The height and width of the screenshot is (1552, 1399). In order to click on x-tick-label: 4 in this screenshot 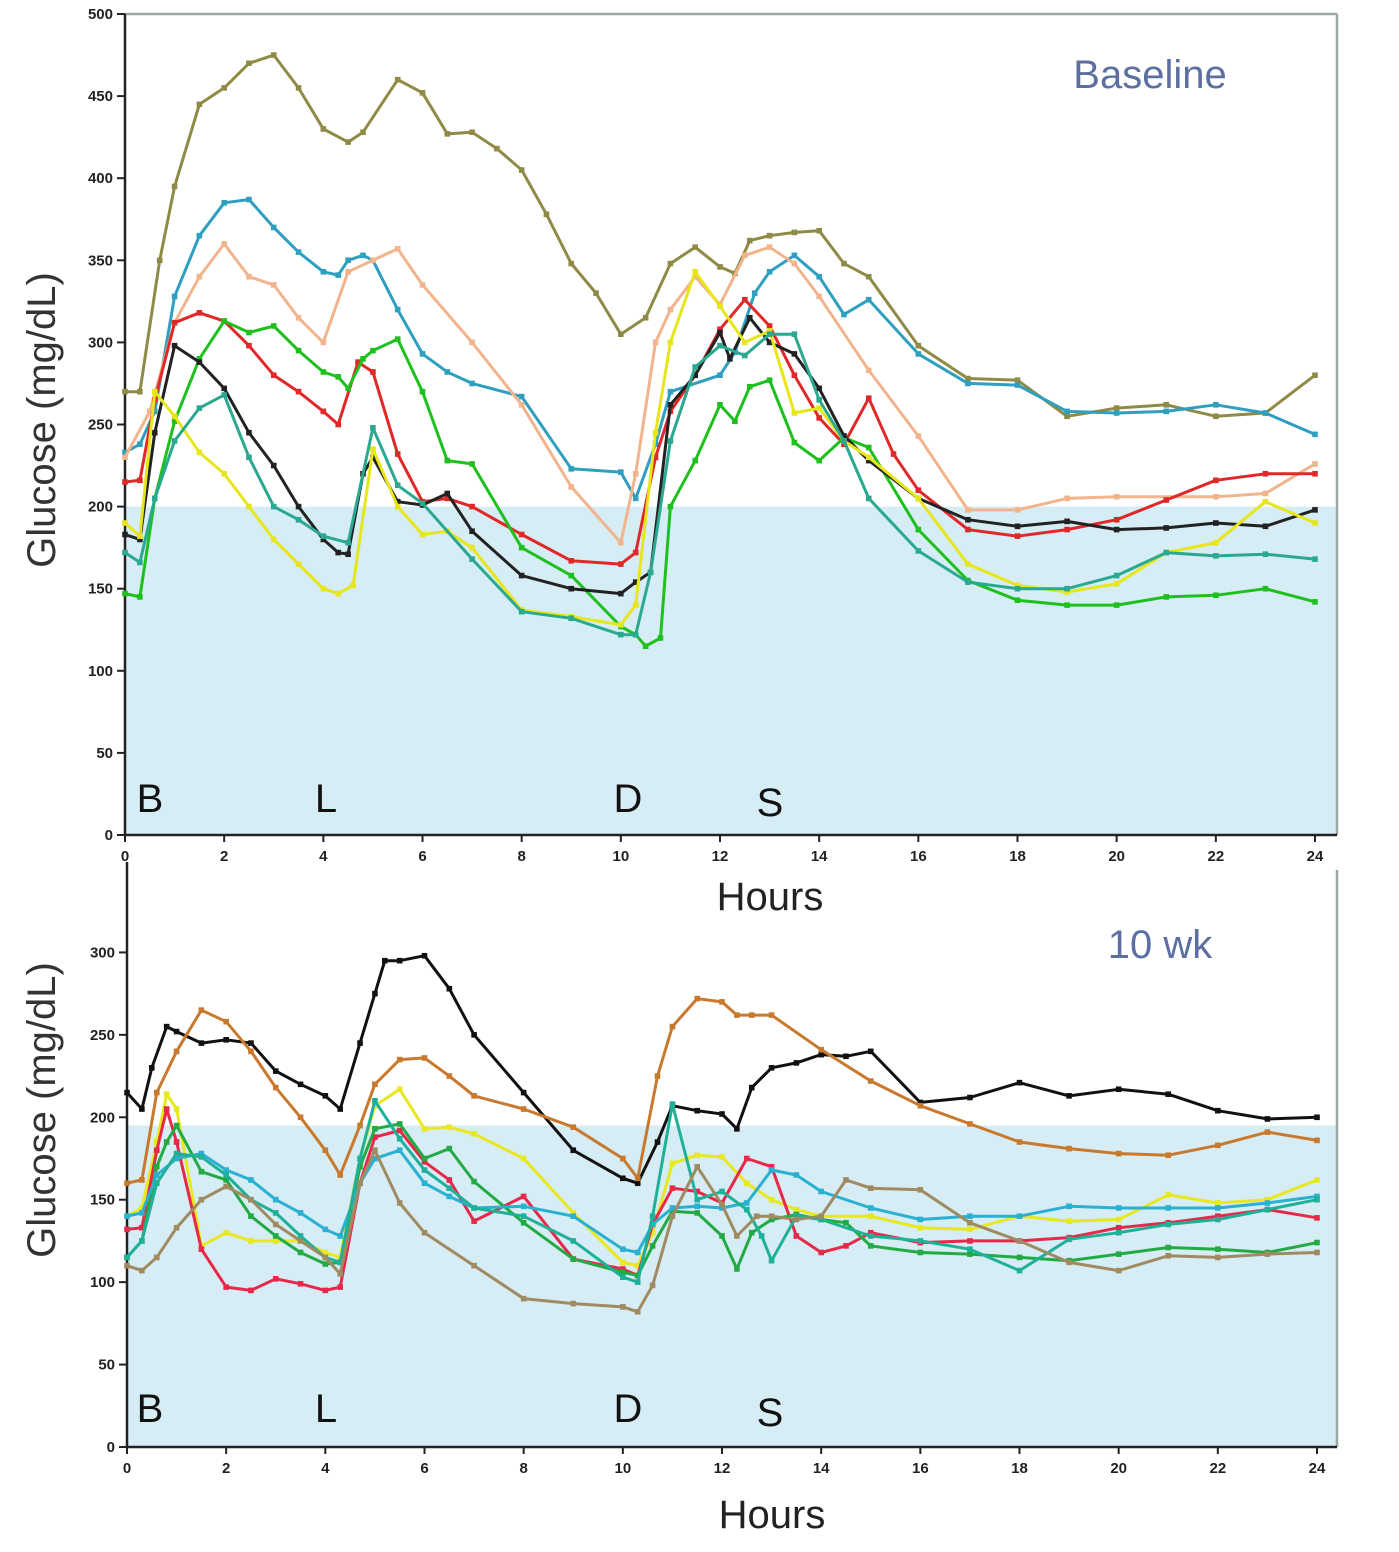, I will do `click(325, 1468)`.